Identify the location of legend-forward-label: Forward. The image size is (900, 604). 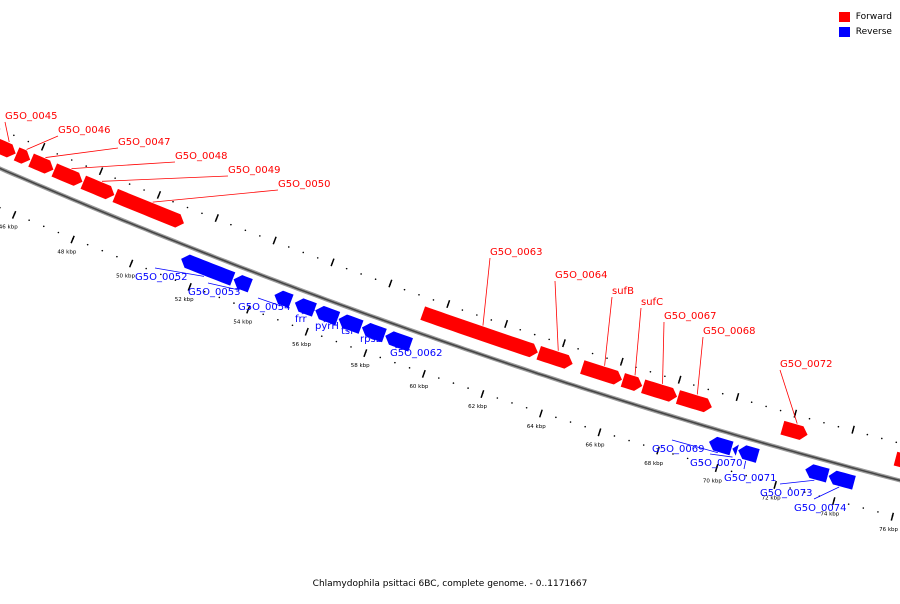
(874, 17).